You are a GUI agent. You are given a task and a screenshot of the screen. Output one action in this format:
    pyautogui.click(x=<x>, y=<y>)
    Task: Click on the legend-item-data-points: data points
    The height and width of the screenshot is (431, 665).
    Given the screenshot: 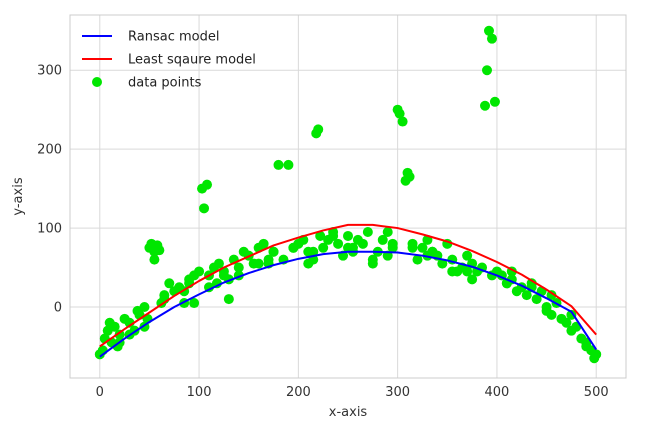 What is the action you would take?
    pyautogui.click(x=147, y=83)
    